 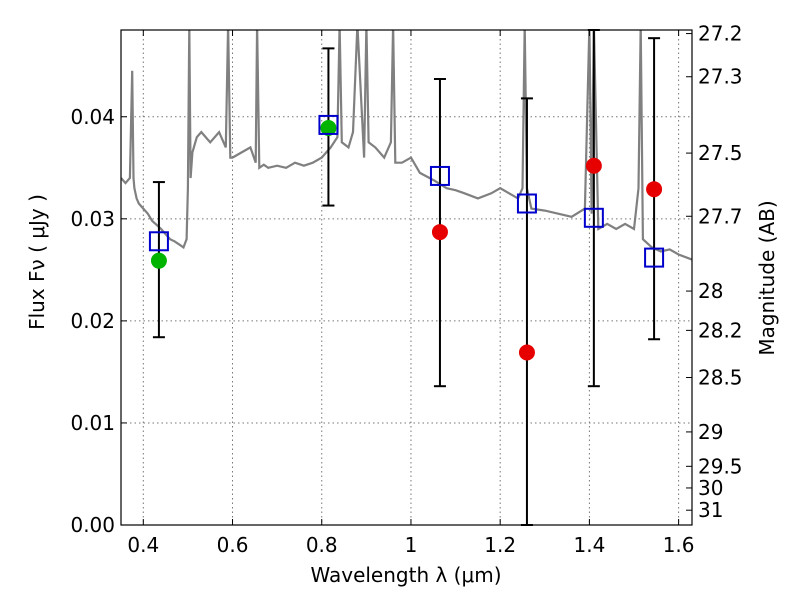 I want to click on y-tick-label: 0.00, so click(x=92, y=525).